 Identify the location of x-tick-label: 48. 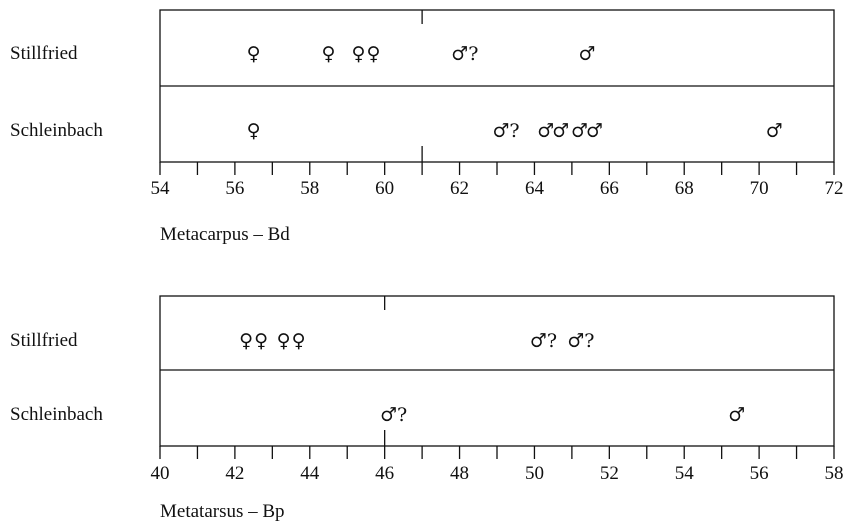
(459, 473).